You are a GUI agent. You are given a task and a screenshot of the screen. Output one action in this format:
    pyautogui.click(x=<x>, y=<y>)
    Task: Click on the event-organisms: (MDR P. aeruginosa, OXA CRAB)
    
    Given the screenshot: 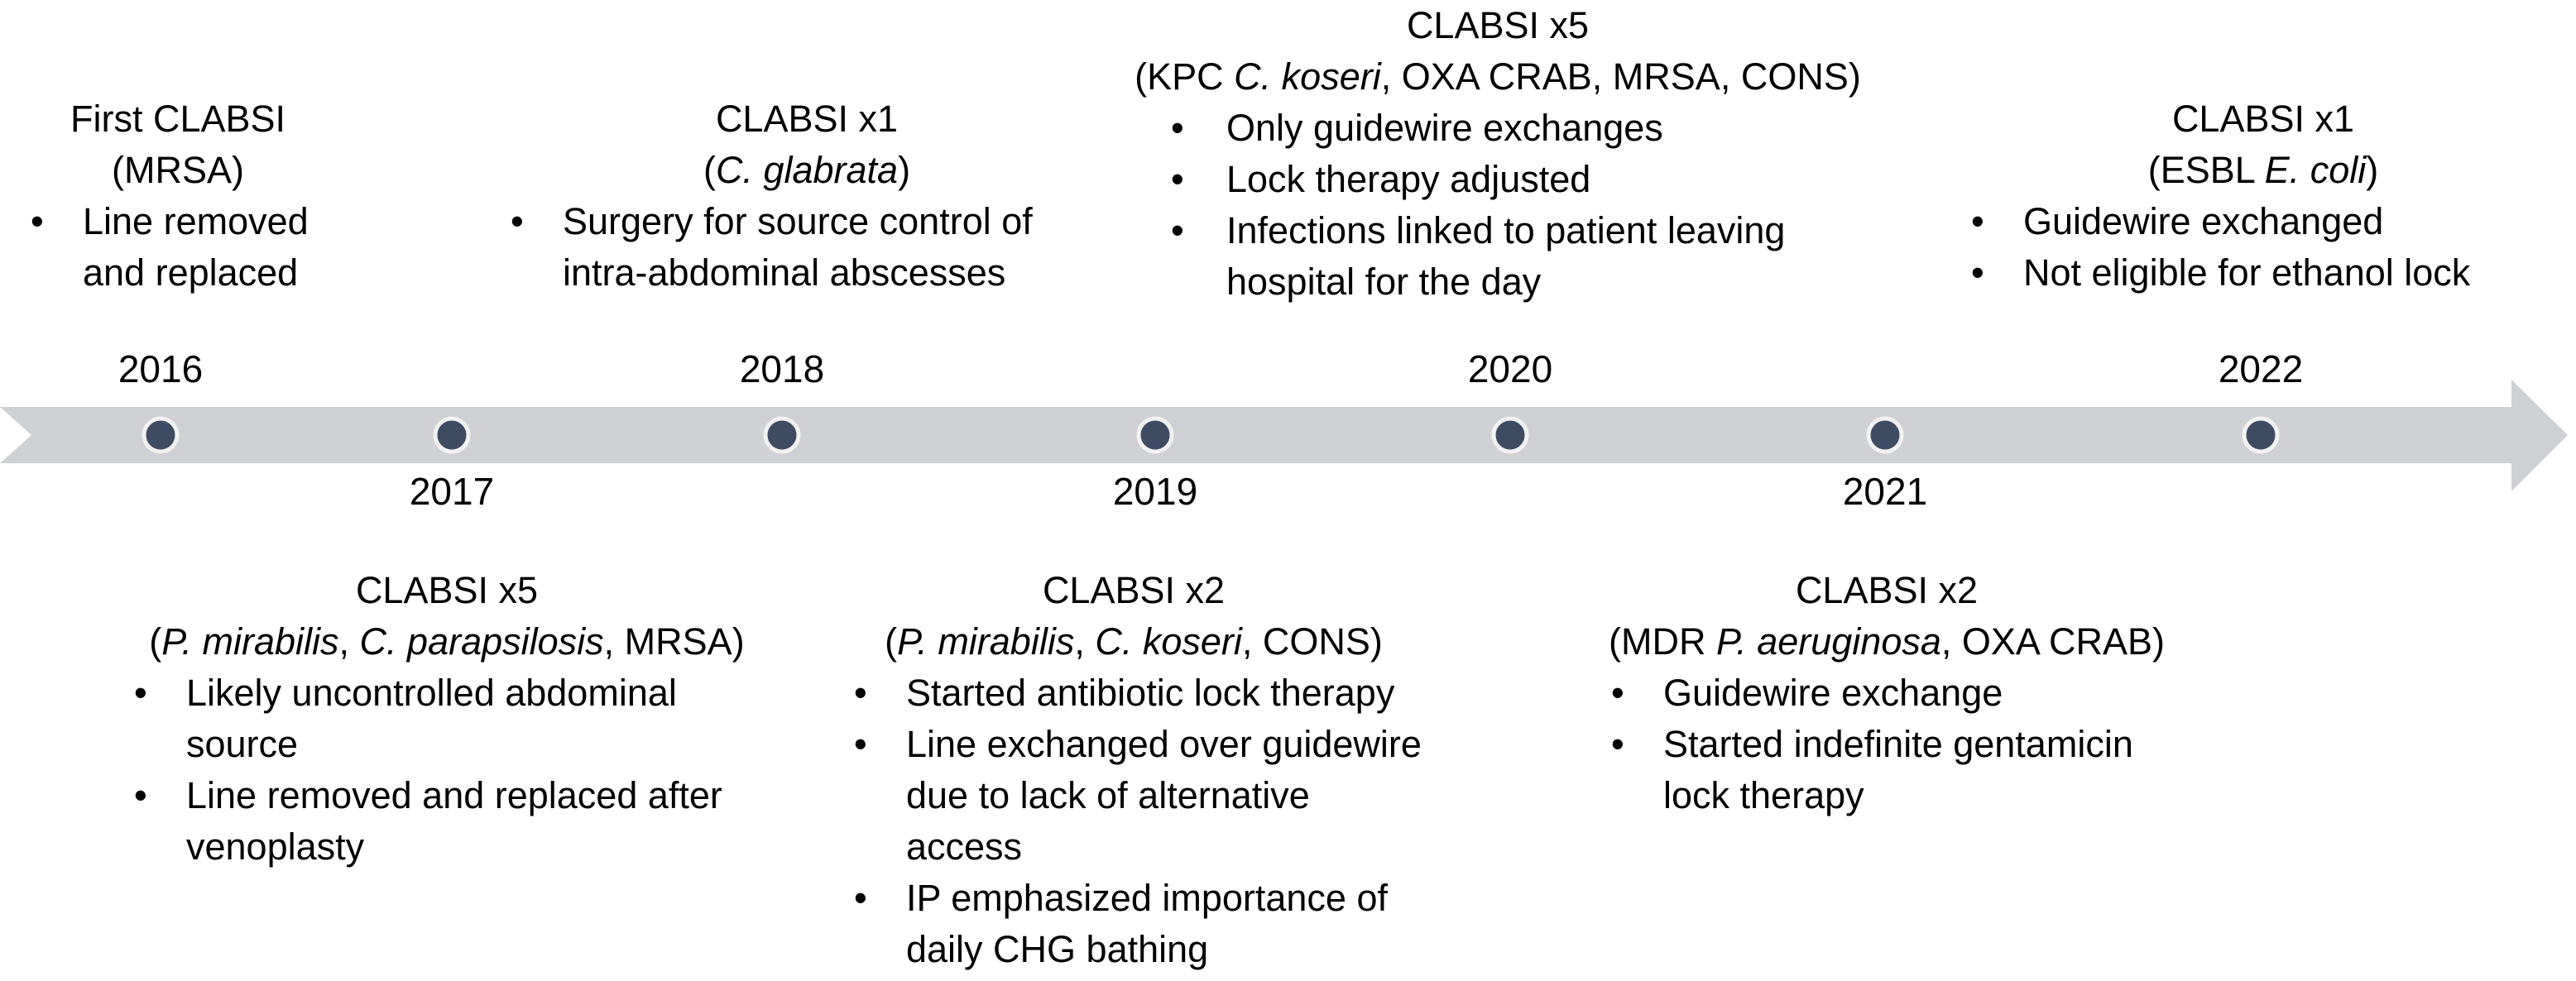 What is the action you would take?
    pyautogui.click(x=1887, y=641)
    